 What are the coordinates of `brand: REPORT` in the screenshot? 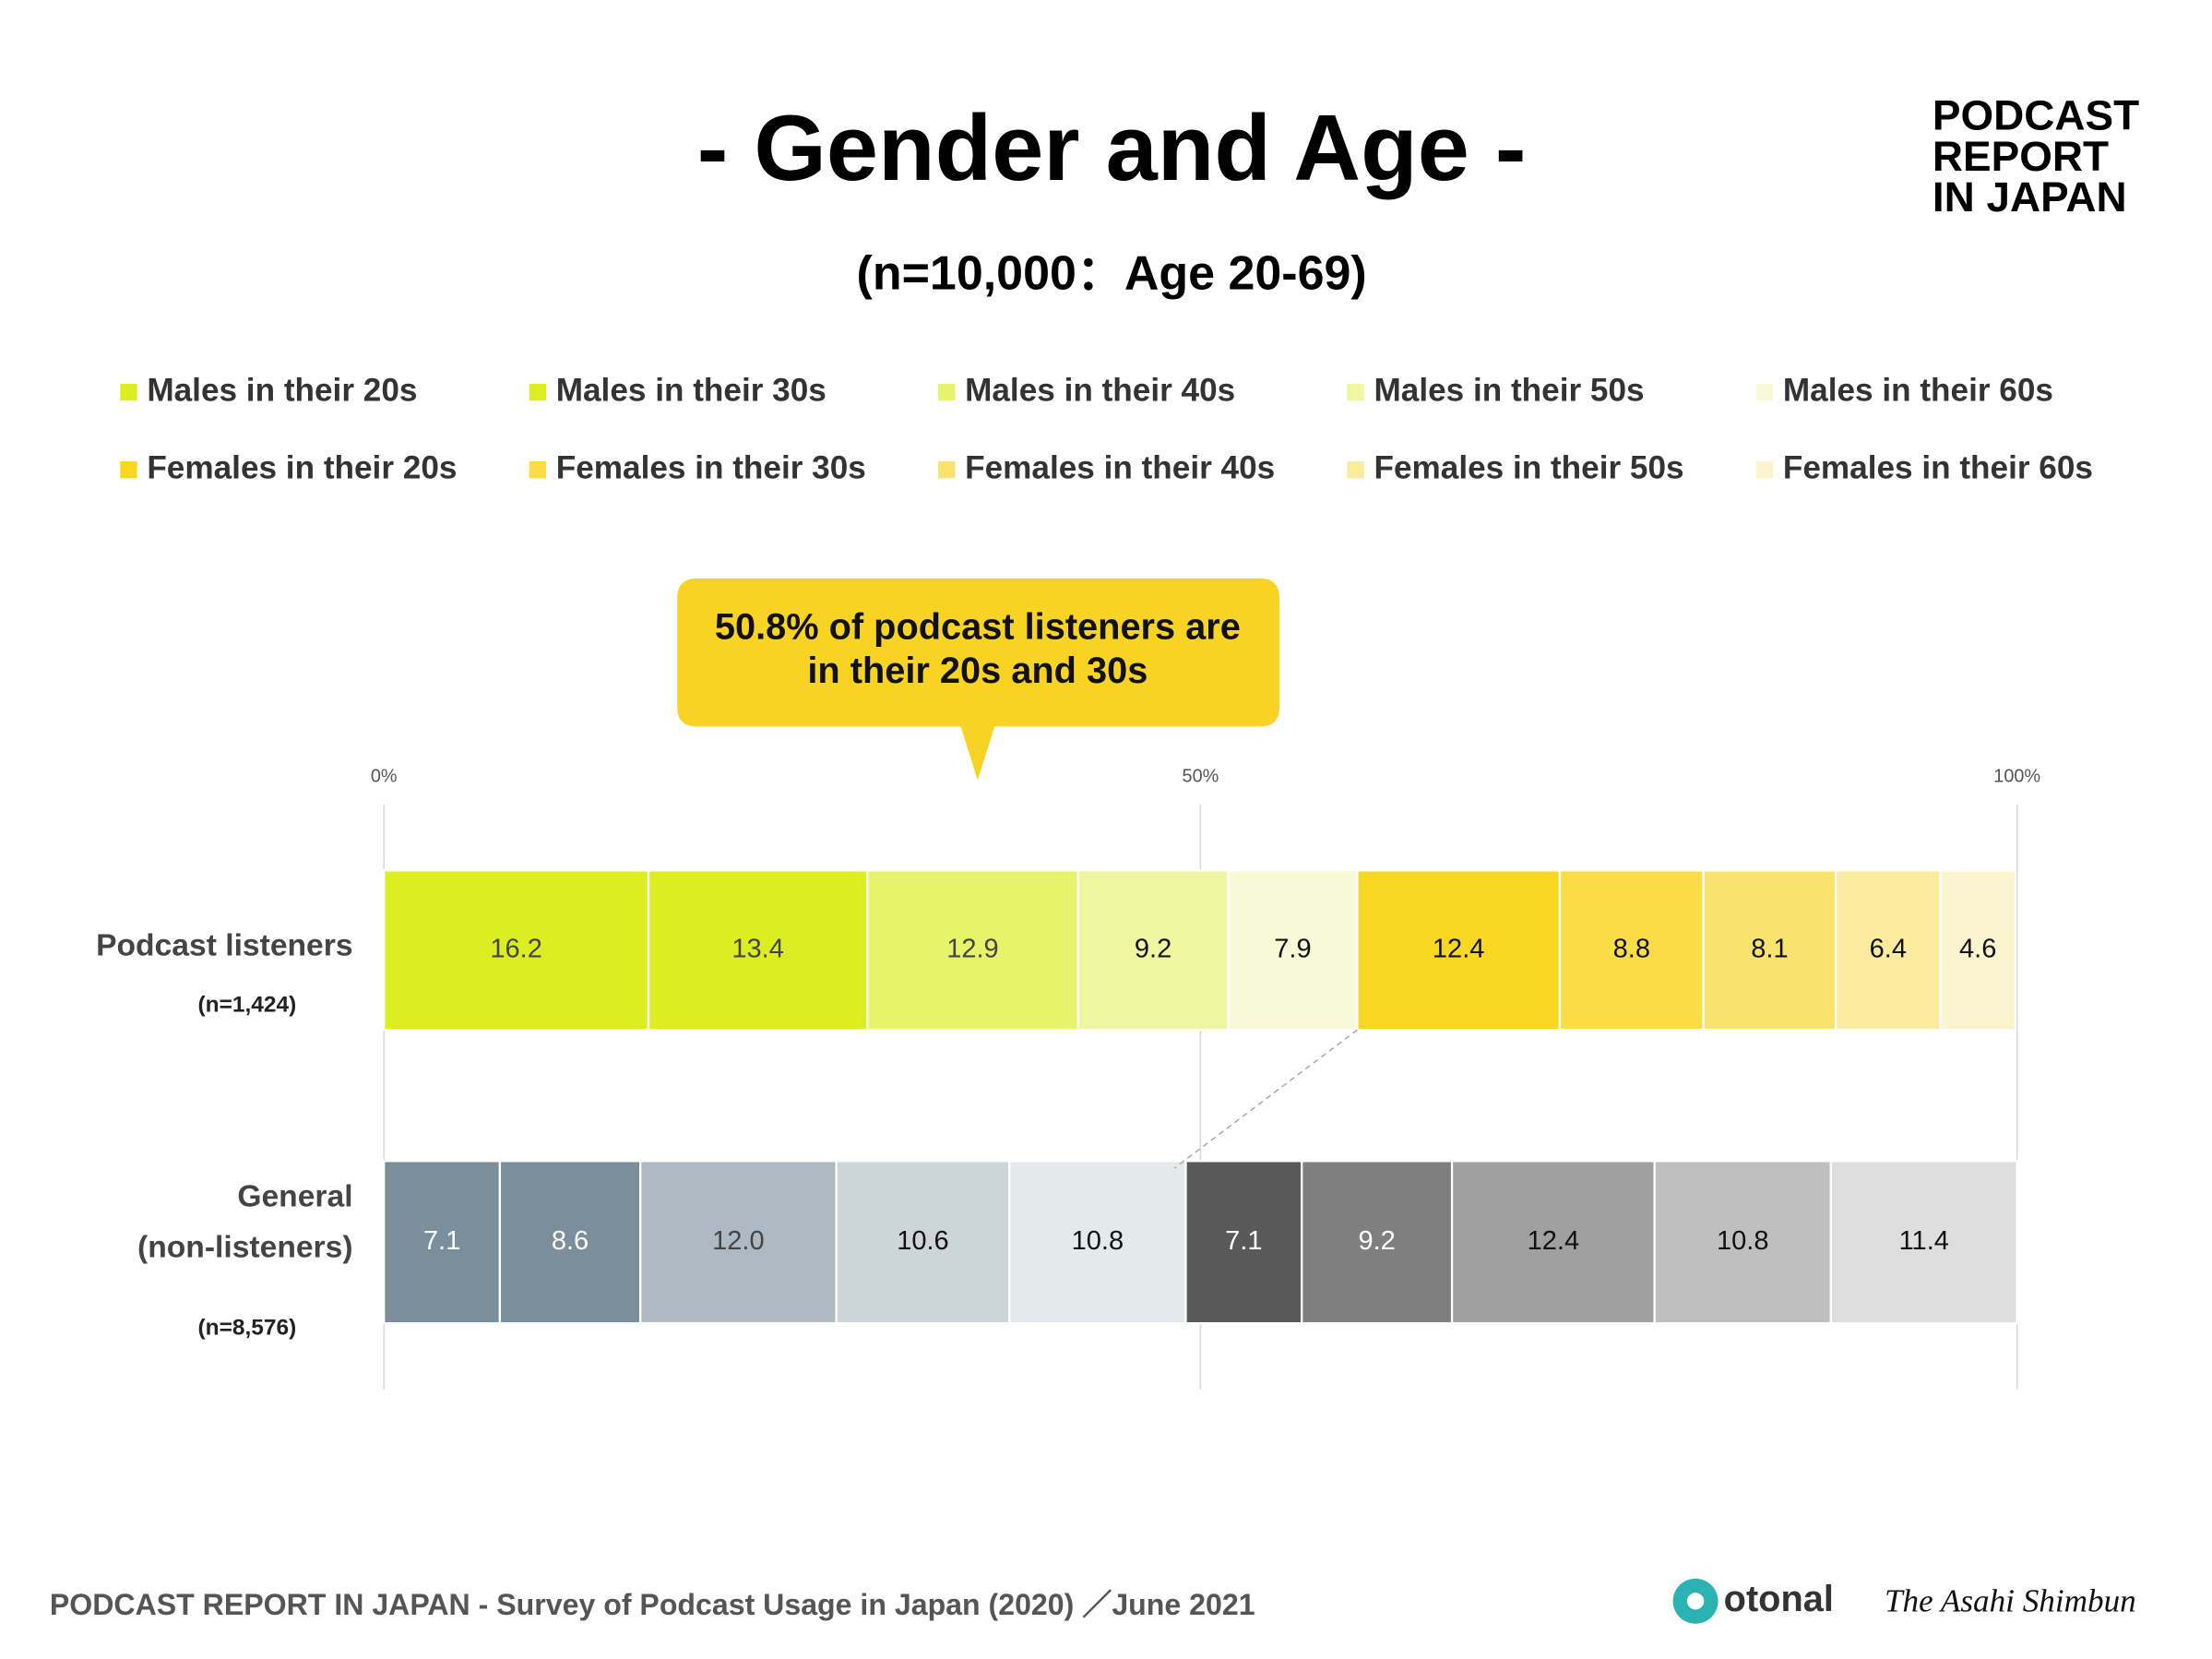 It's located at (2021, 156).